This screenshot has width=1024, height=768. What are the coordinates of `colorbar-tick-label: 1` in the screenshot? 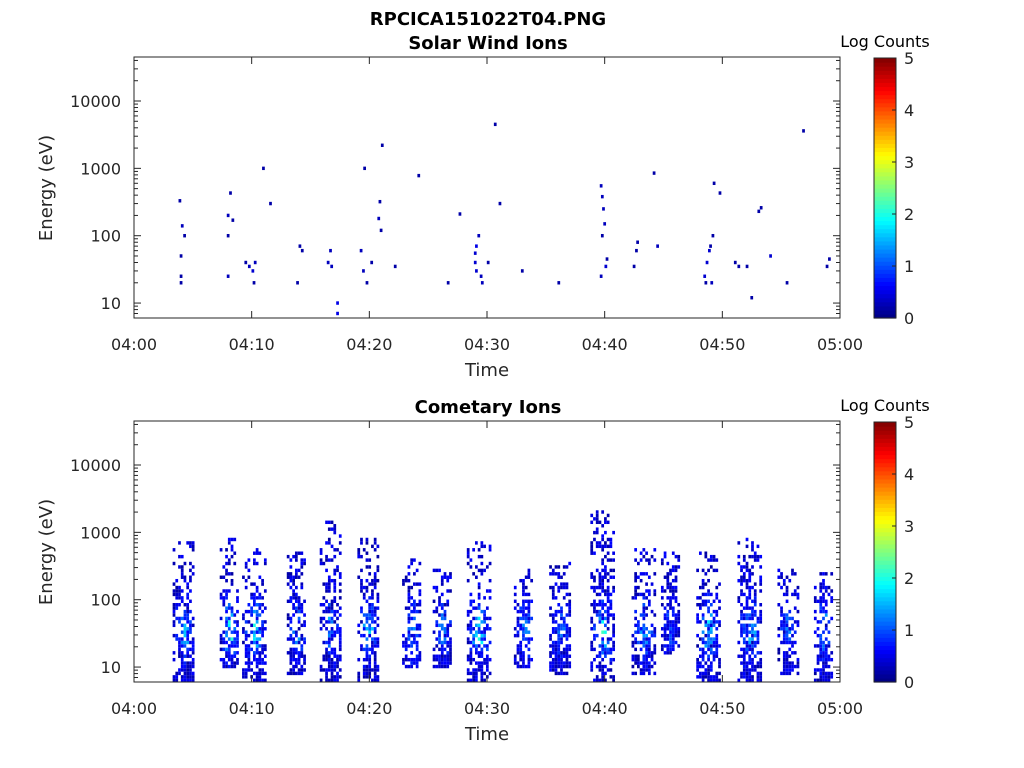 It's located at (909, 630).